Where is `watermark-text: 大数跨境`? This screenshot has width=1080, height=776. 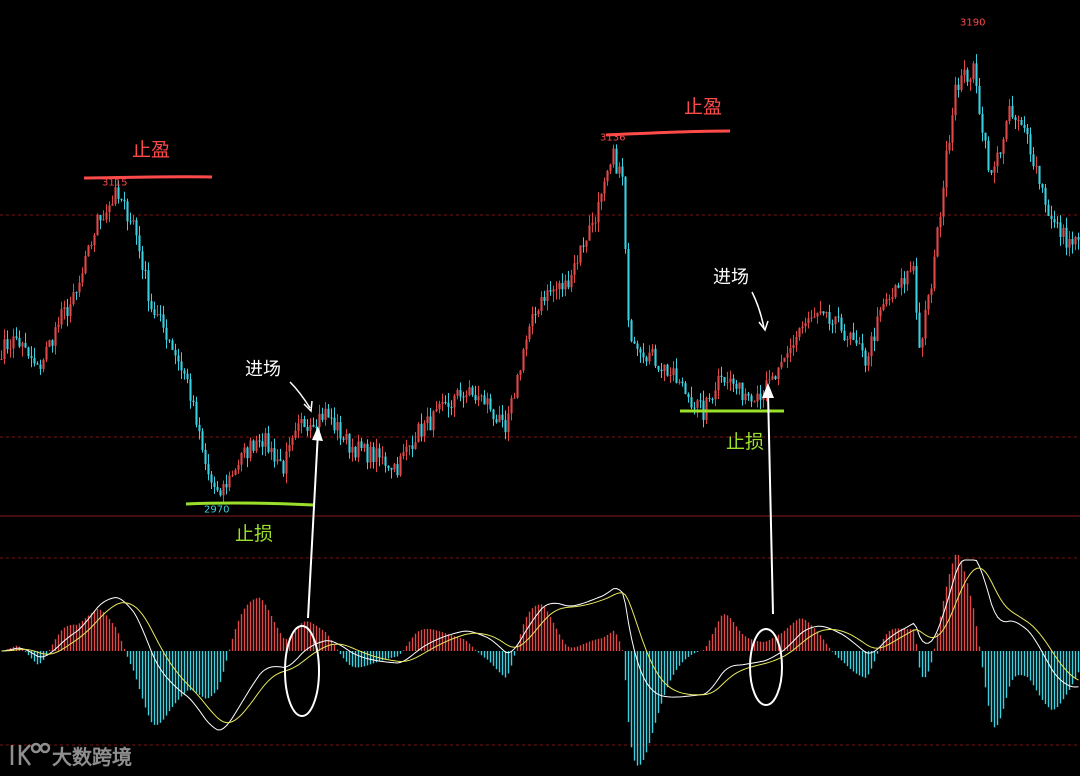
watermark-text: 大数跨境 is located at coordinates (92, 757).